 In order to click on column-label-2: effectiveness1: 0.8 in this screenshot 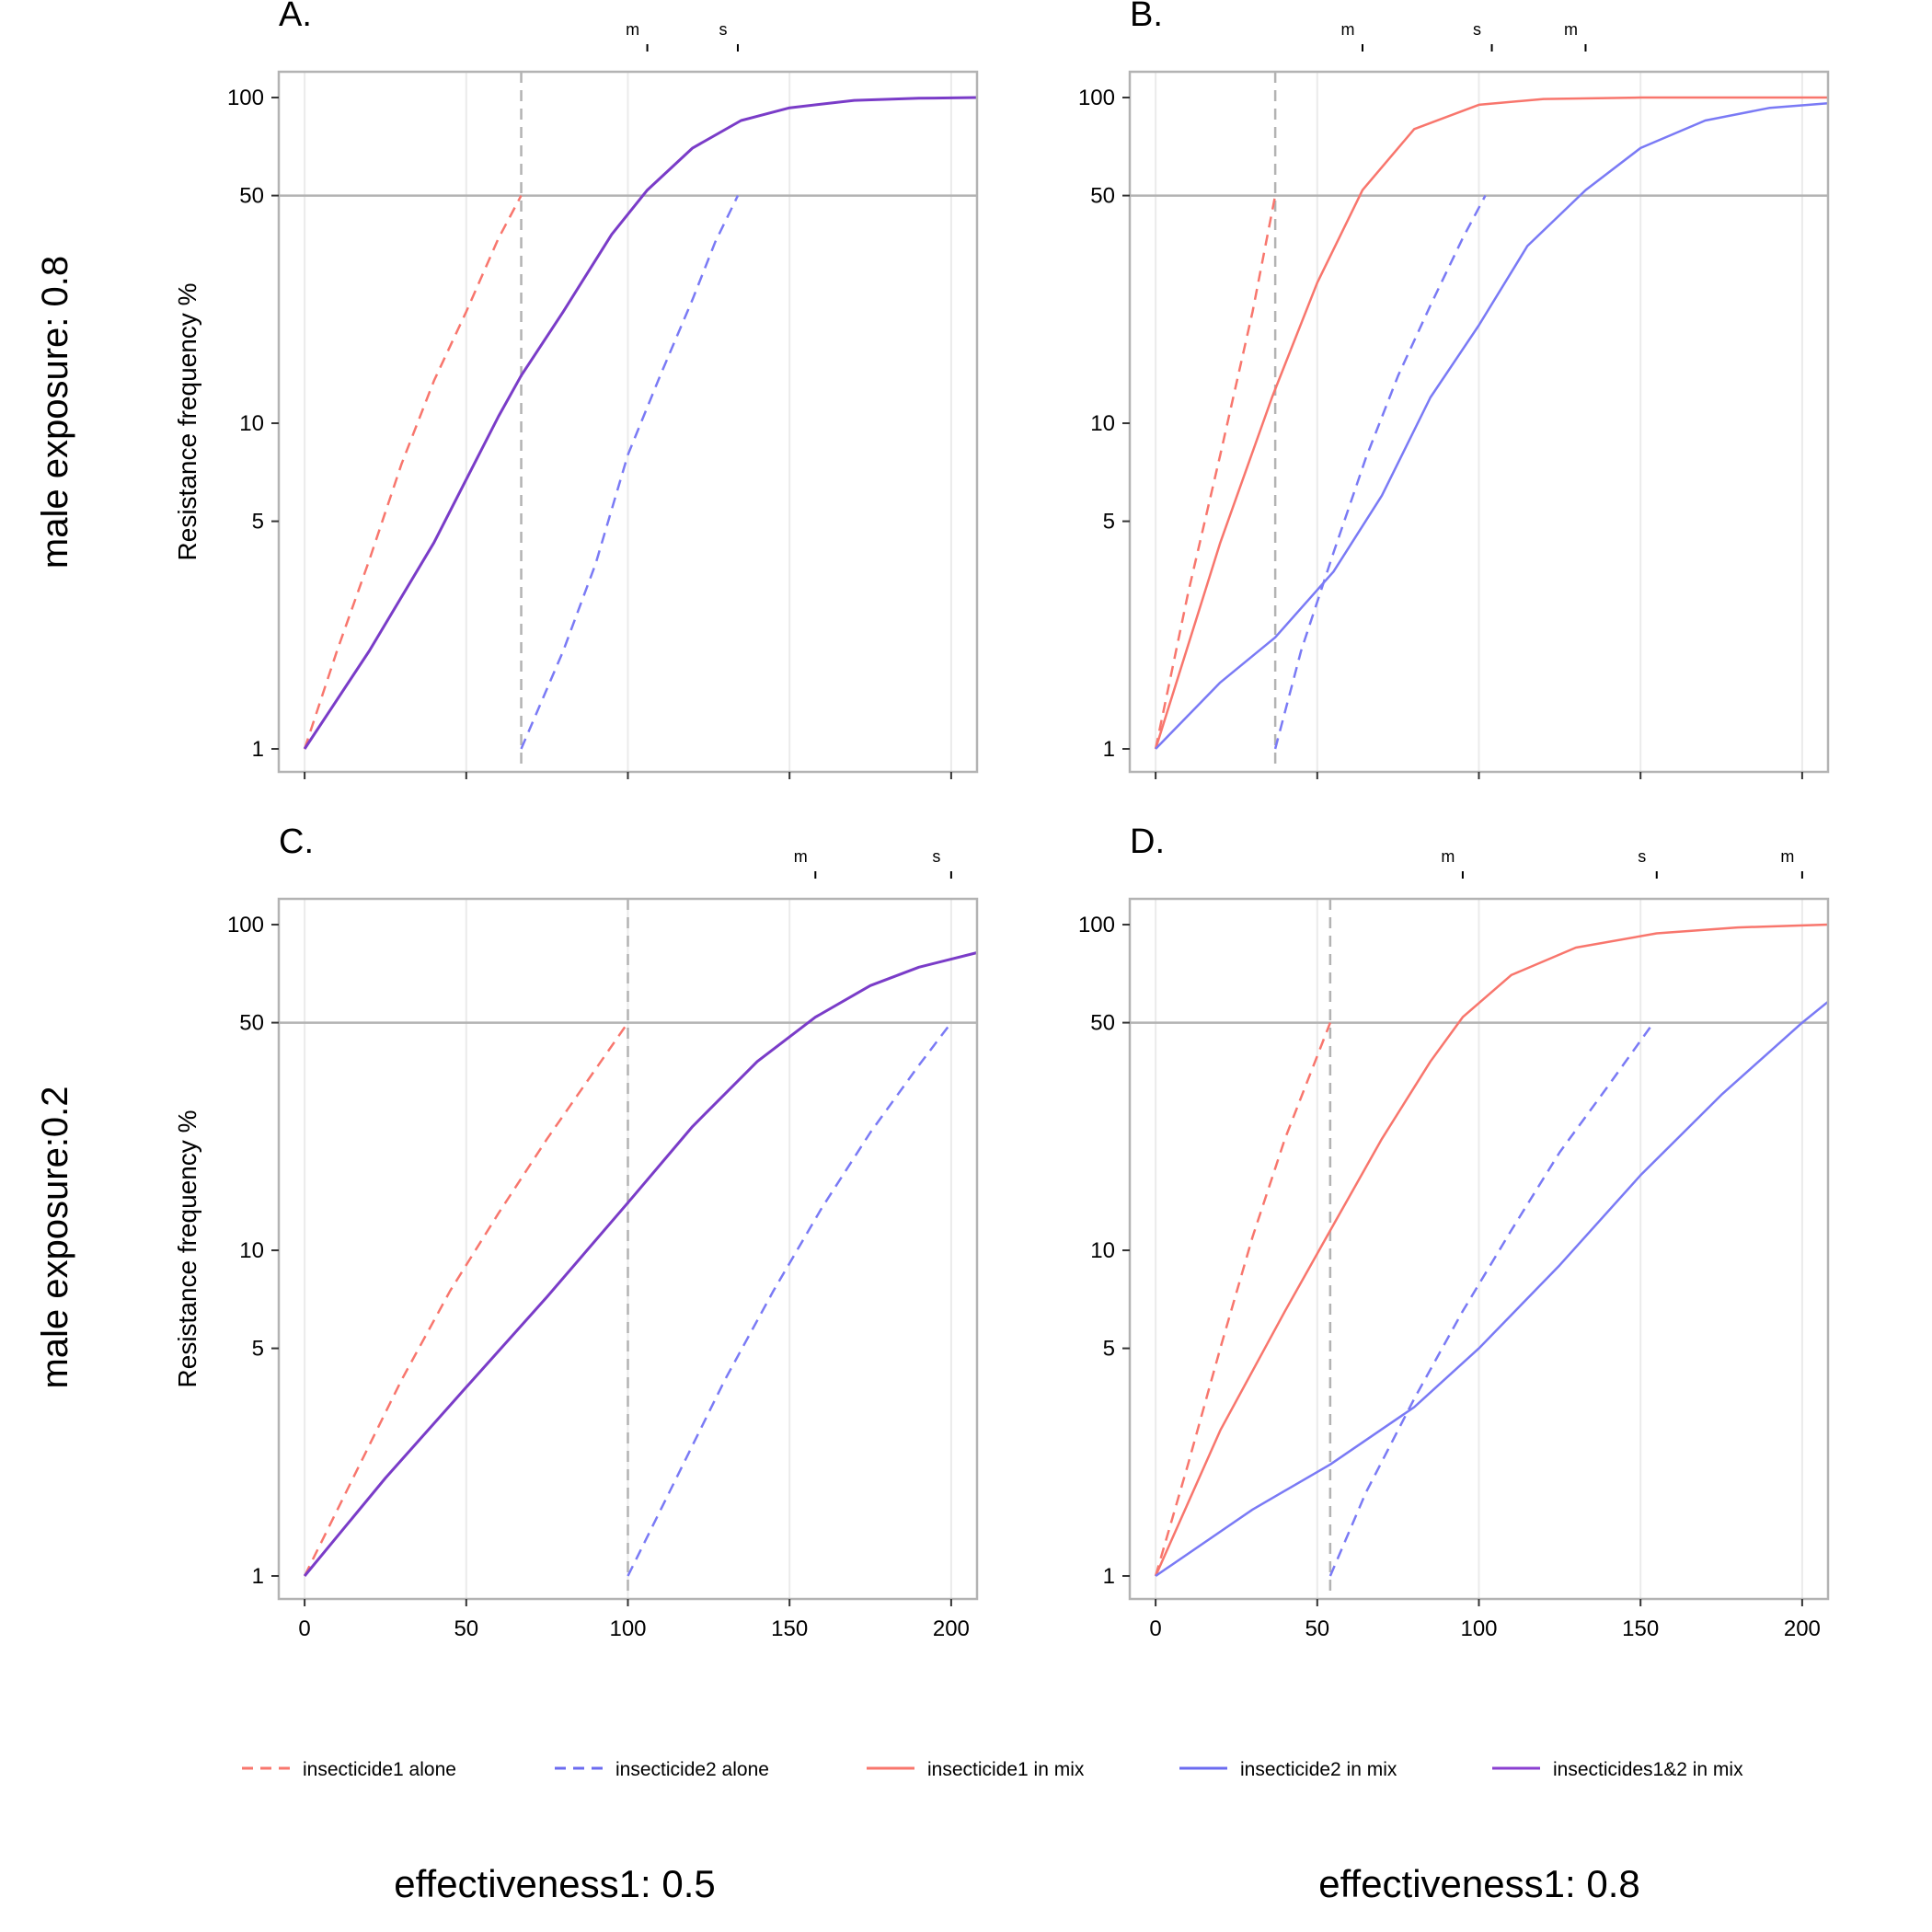, I will do `click(1478, 1883)`.